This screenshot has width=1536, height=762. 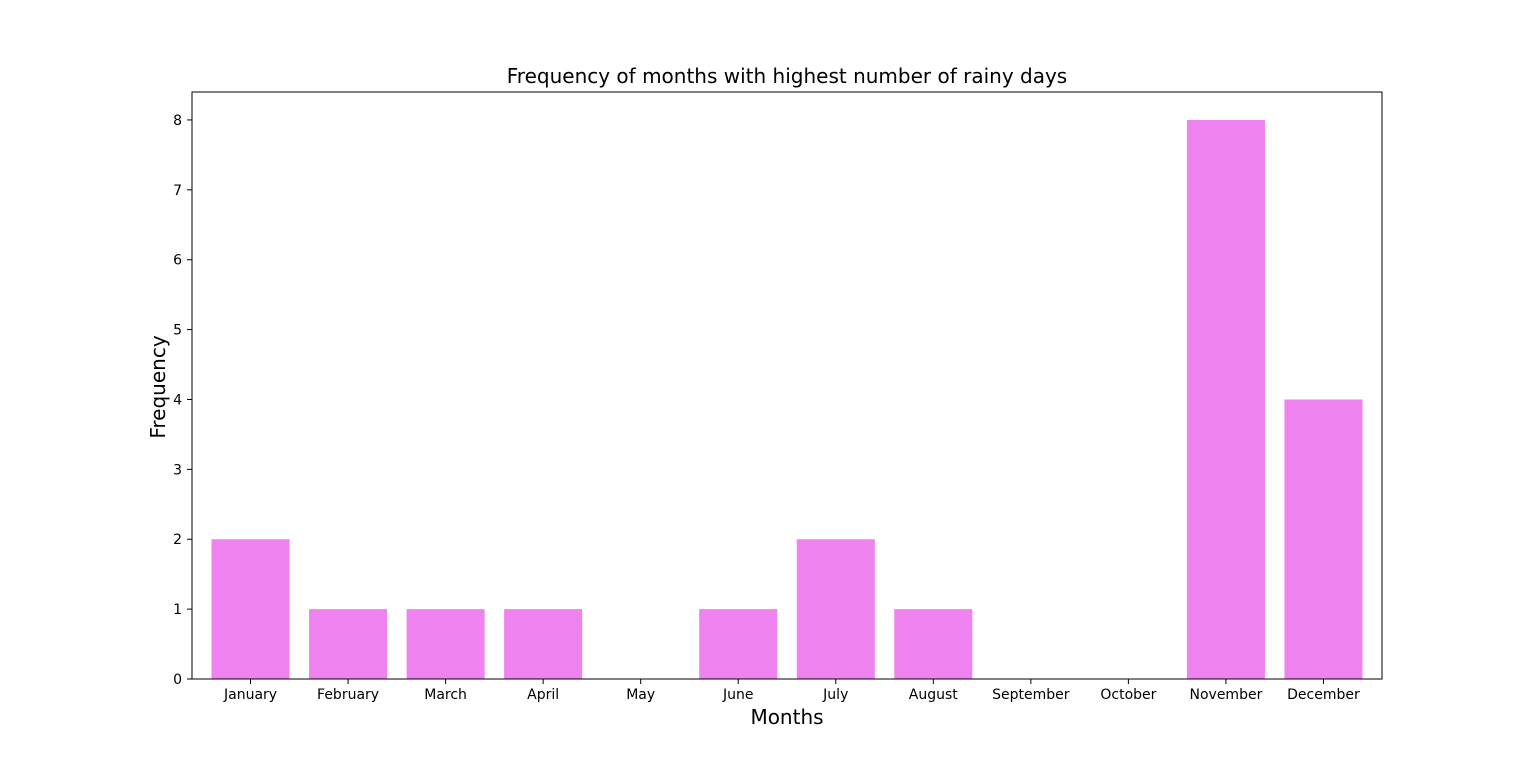 What do you see at coordinates (158, 386) in the screenshot?
I see `y-axis-label: Frequency` at bounding box center [158, 386].